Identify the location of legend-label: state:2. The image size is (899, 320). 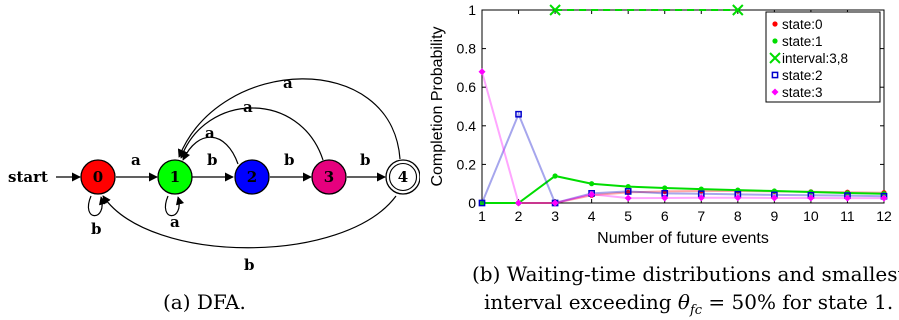
(802, 75).